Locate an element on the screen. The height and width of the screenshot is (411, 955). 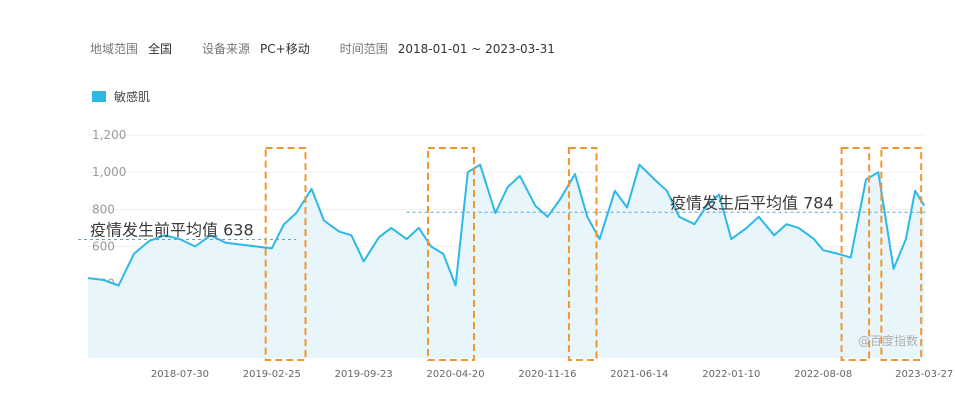
x-tick-label: 2018-07-30 is located at coordinates (180, 374).